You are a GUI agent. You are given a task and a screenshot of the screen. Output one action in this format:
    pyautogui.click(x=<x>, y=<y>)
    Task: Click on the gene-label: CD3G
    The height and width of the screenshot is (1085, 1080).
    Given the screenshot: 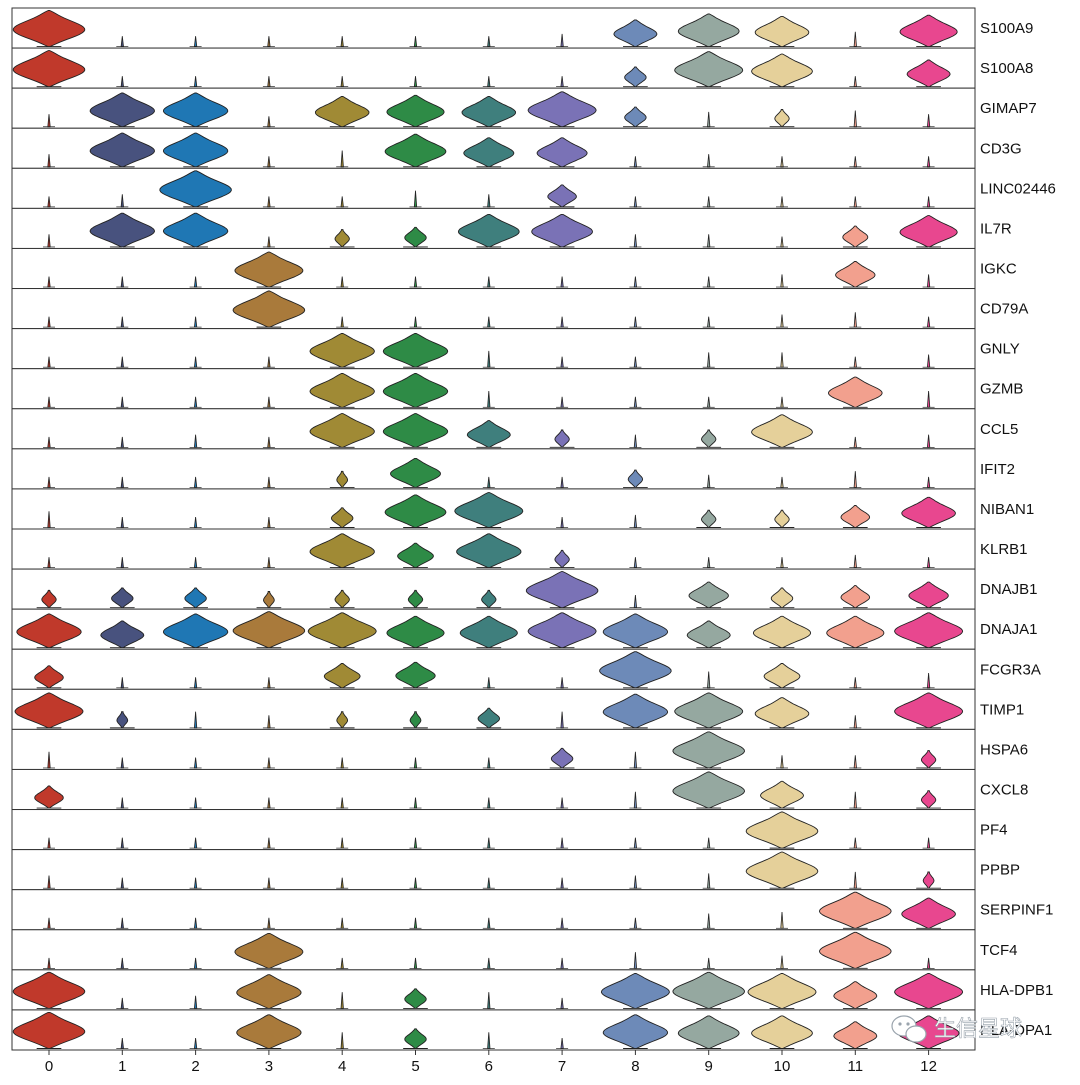 What is the action you would take?
    pyautogui.click(x=1001, y=148)
    